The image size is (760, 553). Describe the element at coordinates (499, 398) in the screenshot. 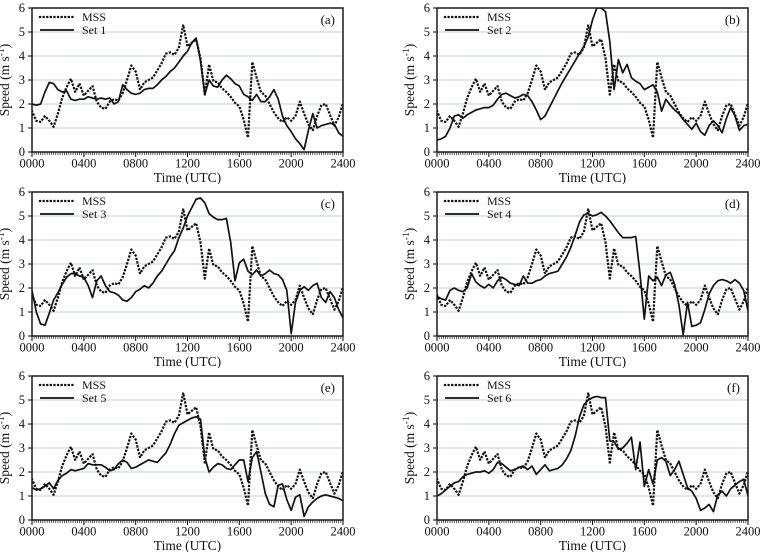

I see `legend-label-set: Set 6` at that location.